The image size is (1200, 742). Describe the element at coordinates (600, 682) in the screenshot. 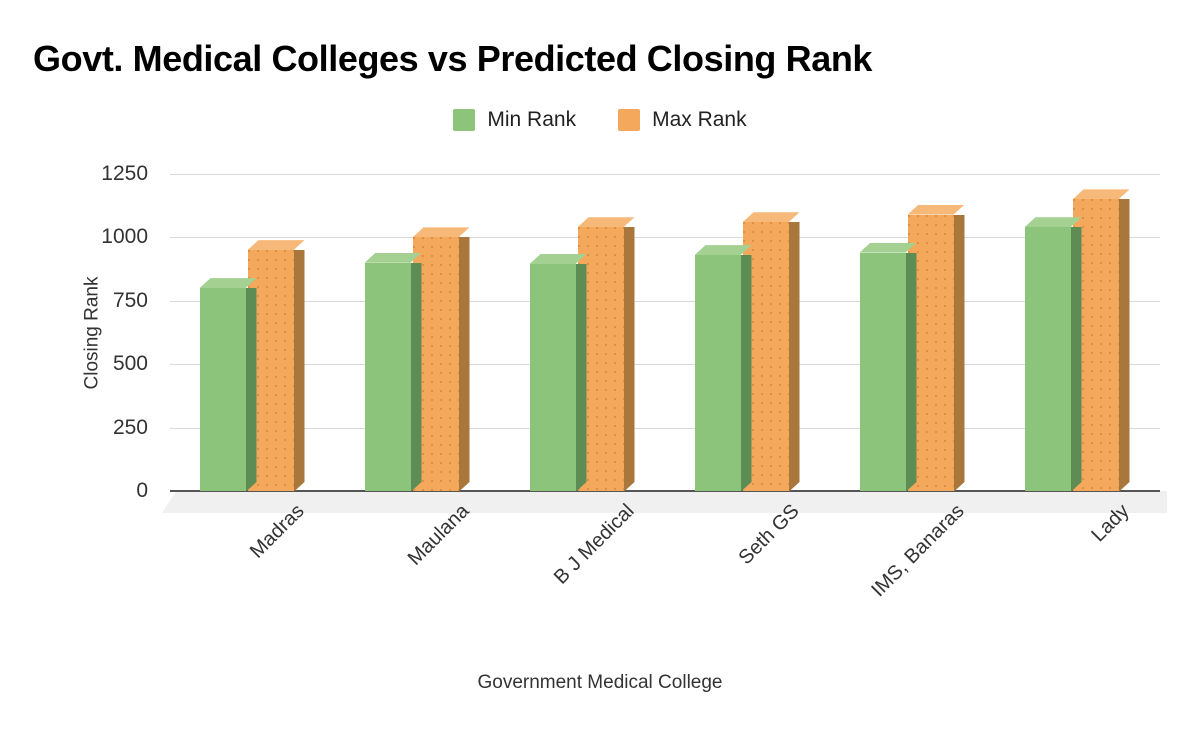

I see `x-axis-title: Government Medical College` at that location.